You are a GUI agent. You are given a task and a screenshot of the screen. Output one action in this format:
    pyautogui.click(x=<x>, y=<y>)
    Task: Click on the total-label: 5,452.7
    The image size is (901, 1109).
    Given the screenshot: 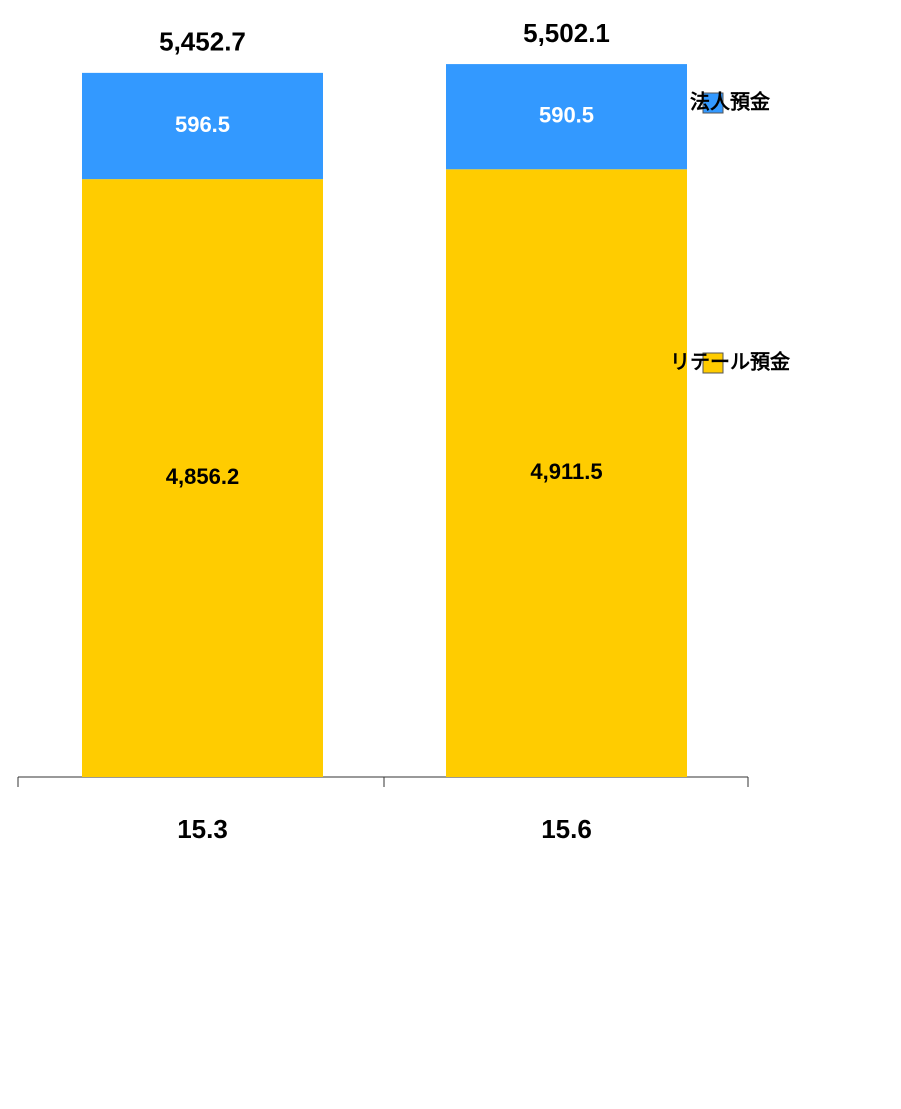 What is the action you would take?
    pyautogui.click(x=202, y=42)
    